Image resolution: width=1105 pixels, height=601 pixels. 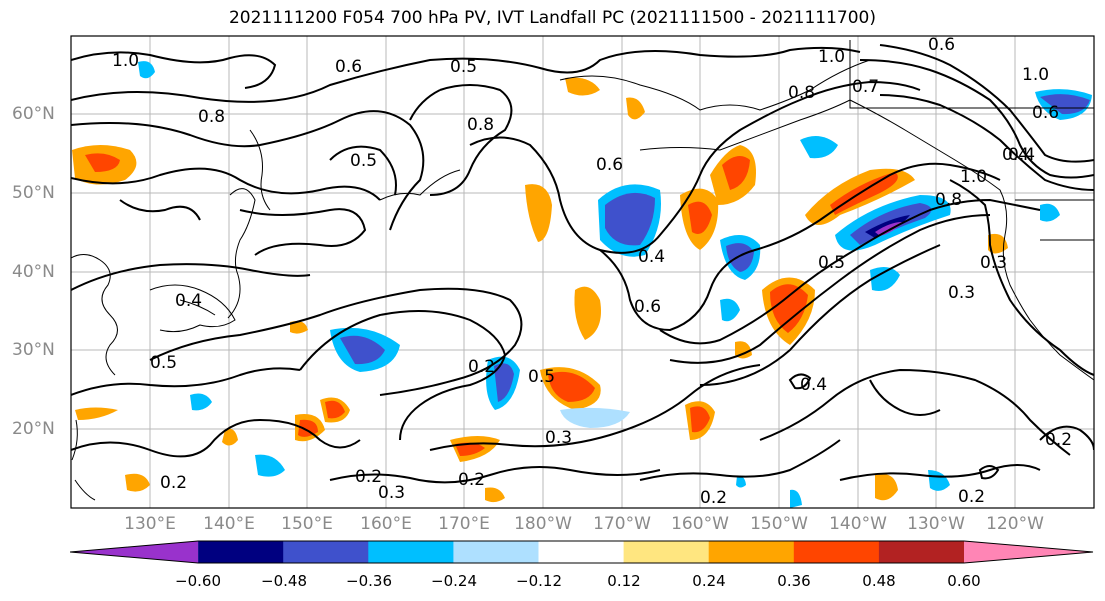 What do you see at coordinates (369, 581) in the screenshot?
I see `colorbar-tick-label: −0.36` at bounding box center [369, 581].